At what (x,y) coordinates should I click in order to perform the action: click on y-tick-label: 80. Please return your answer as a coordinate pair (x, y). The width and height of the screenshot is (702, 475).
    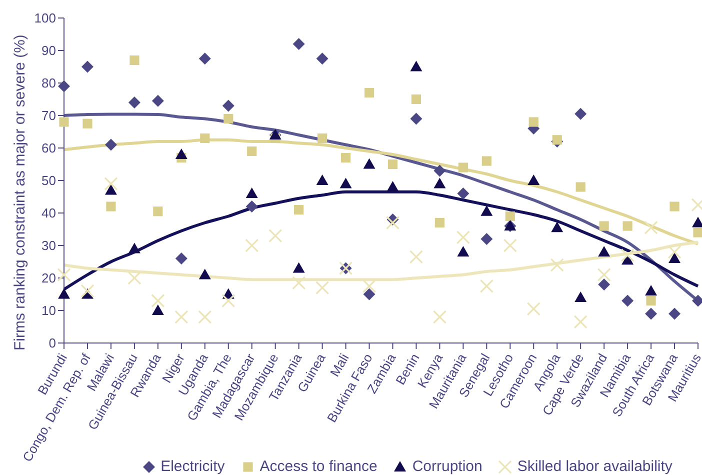
    Looking at the image, I should click on (49, 83).